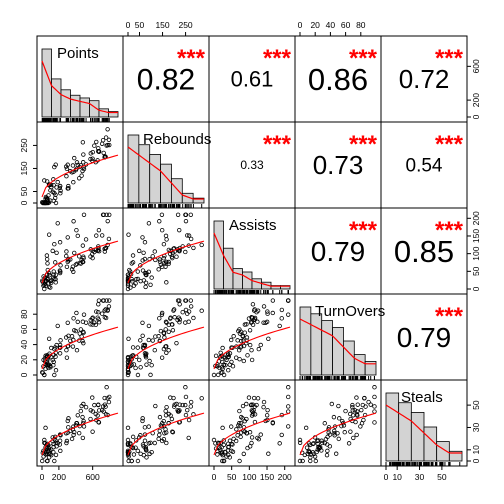  What do you see at coordinates (476, 236) in the screenshot?
I see `y-tick-label: 150` at bounding box center [476, 236].